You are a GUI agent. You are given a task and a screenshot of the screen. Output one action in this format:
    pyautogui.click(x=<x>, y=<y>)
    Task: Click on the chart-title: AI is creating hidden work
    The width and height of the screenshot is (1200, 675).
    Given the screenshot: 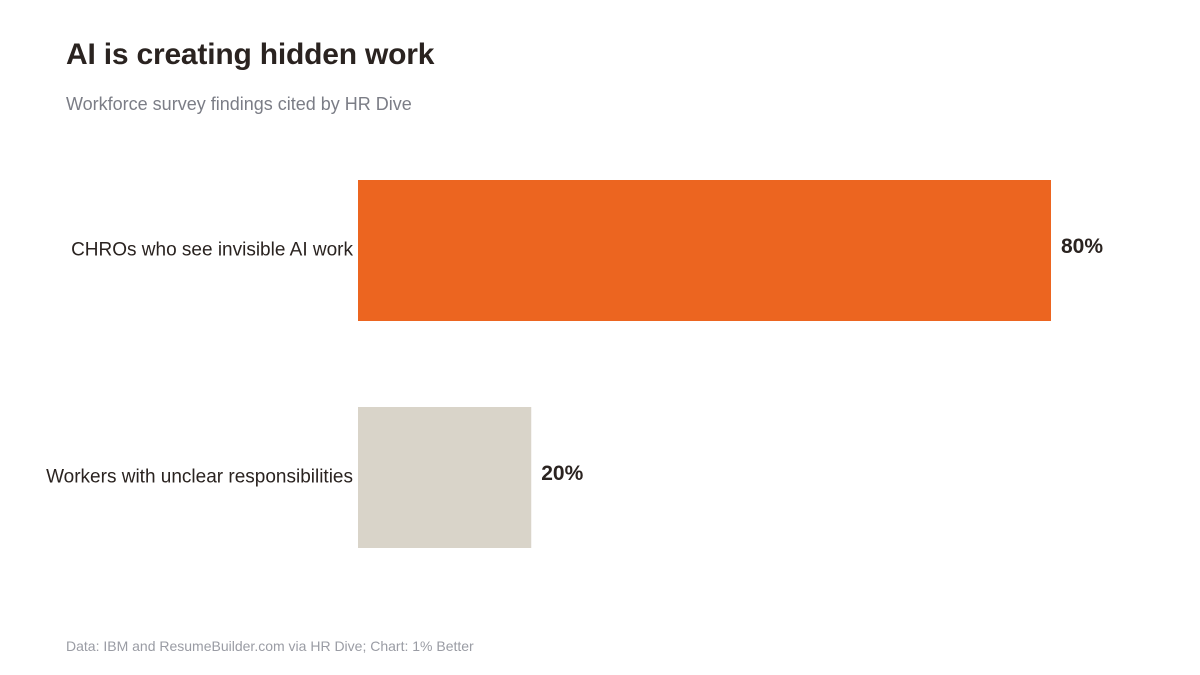 What is the action you would take?
    pyautogui.click(x=250, y=54)
    